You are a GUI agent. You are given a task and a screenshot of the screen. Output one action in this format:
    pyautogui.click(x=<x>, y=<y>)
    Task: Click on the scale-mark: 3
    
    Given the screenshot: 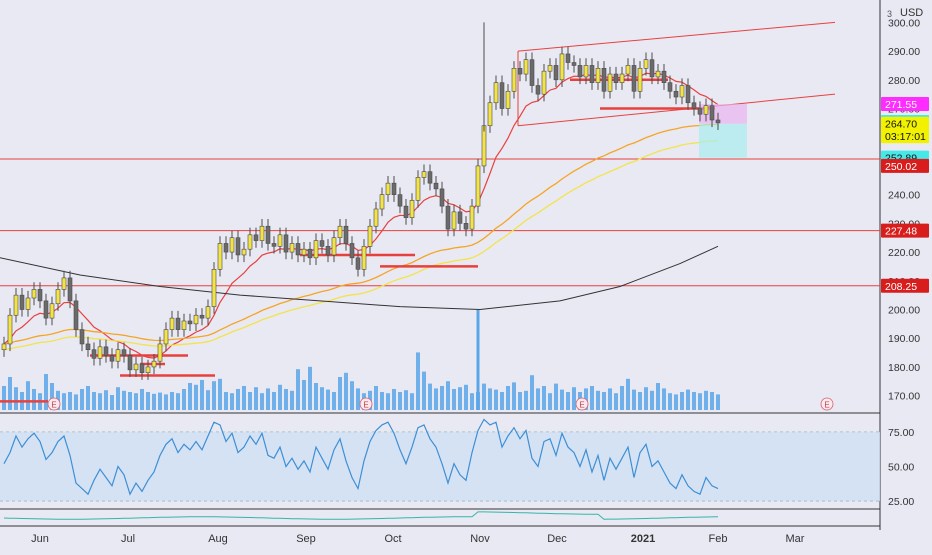 What is the action you would take?
    pyautogui.click(x=889, y=14)
    